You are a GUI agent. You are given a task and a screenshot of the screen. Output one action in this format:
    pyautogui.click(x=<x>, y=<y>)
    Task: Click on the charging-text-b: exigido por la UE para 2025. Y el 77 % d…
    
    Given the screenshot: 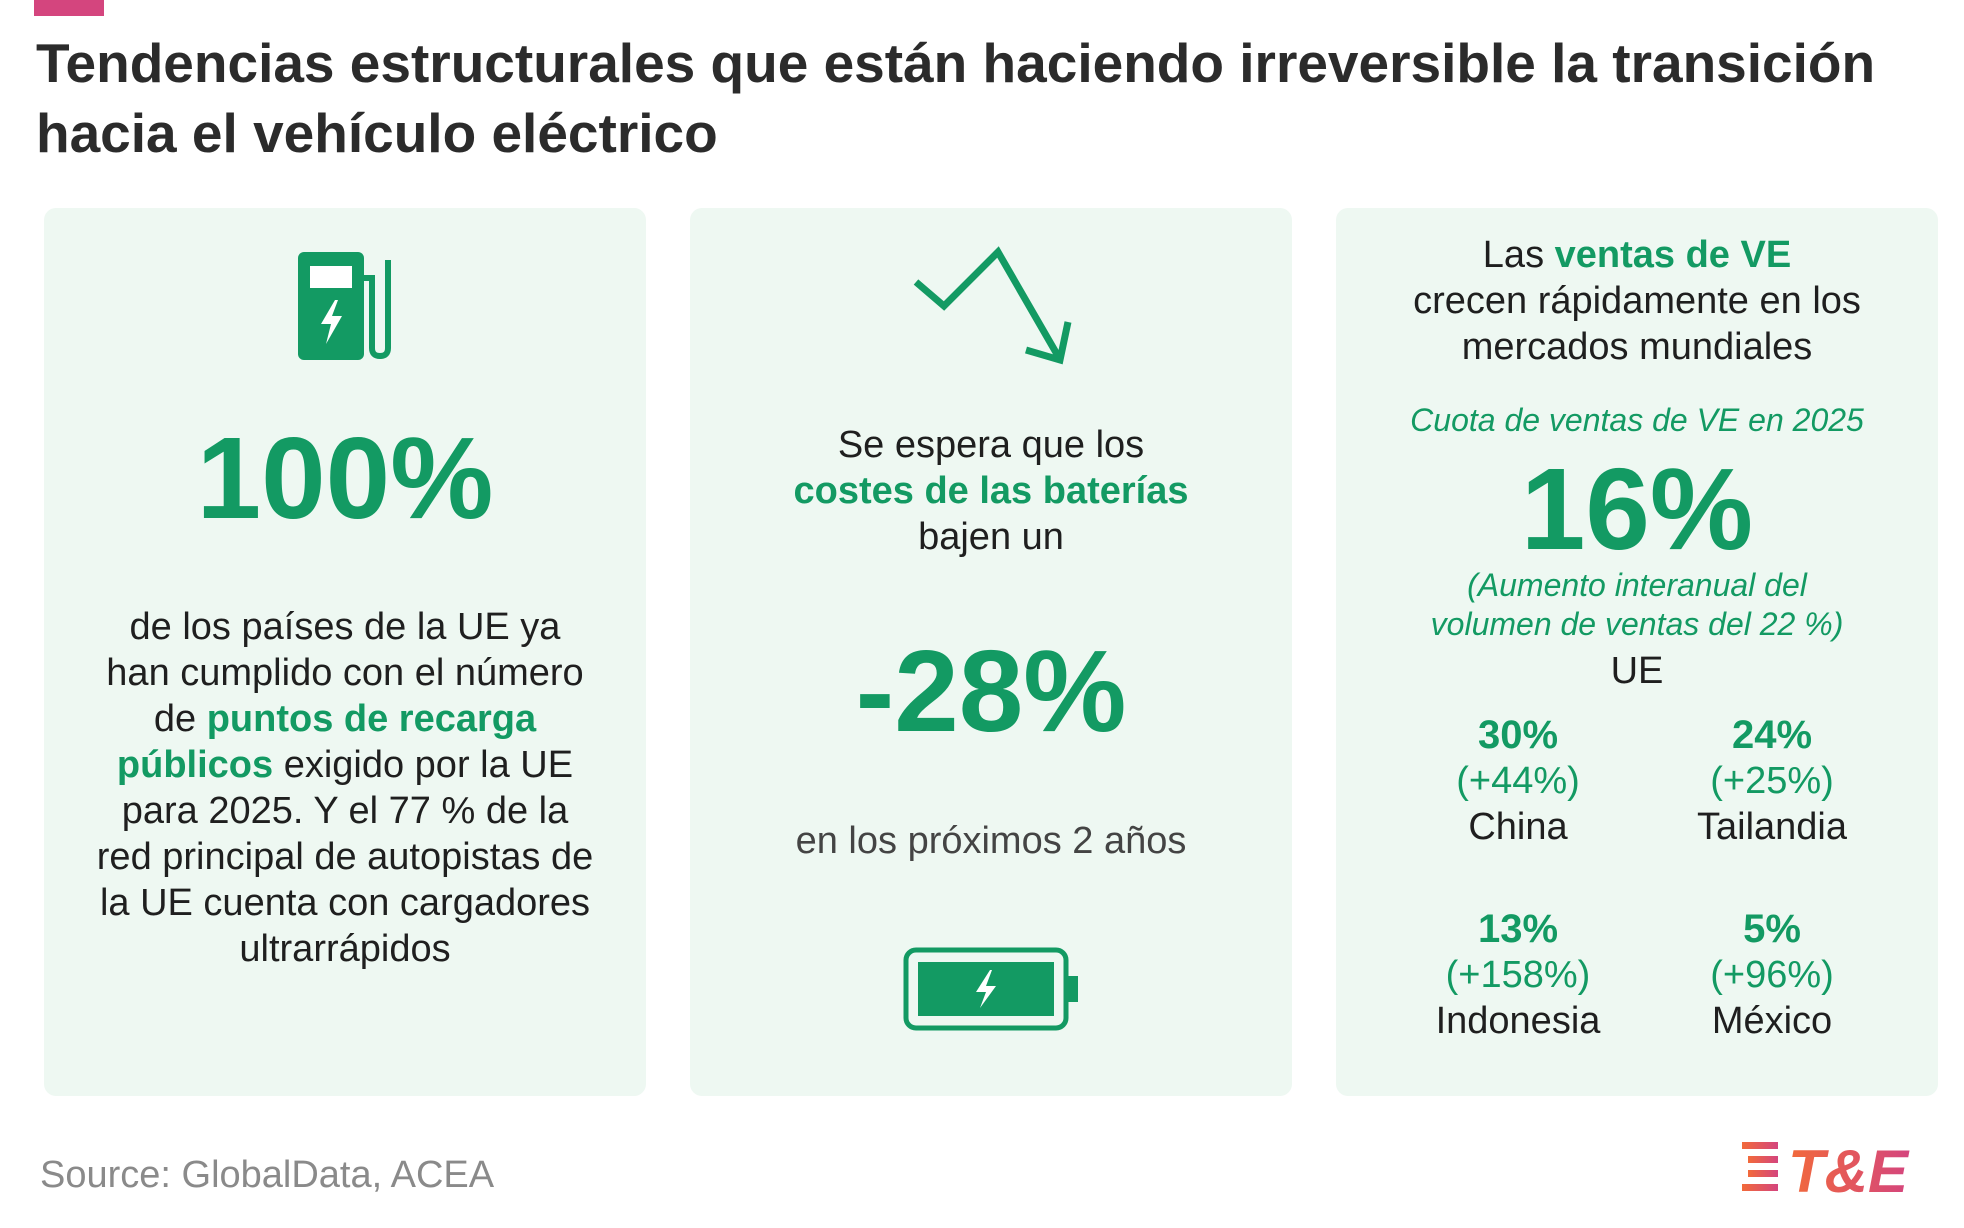 What is the action you would take?
    pyautogui.click(x=345, y=857)
    